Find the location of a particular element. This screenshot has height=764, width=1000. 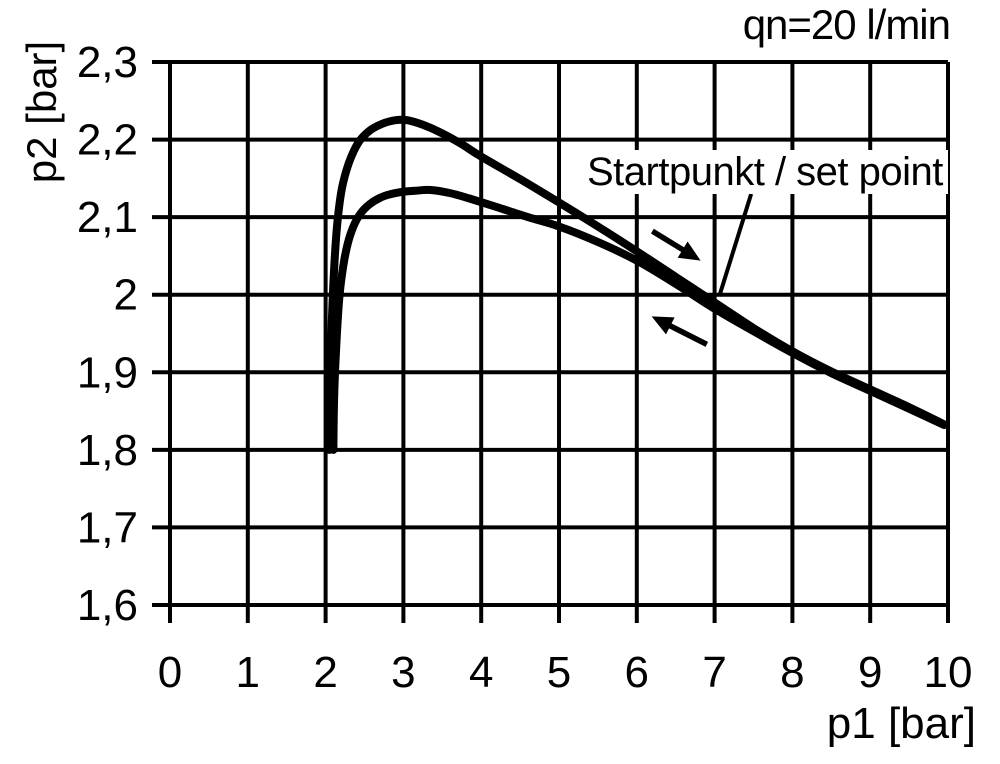

x-tick-label: 0 is located at coordinates (170, 672).